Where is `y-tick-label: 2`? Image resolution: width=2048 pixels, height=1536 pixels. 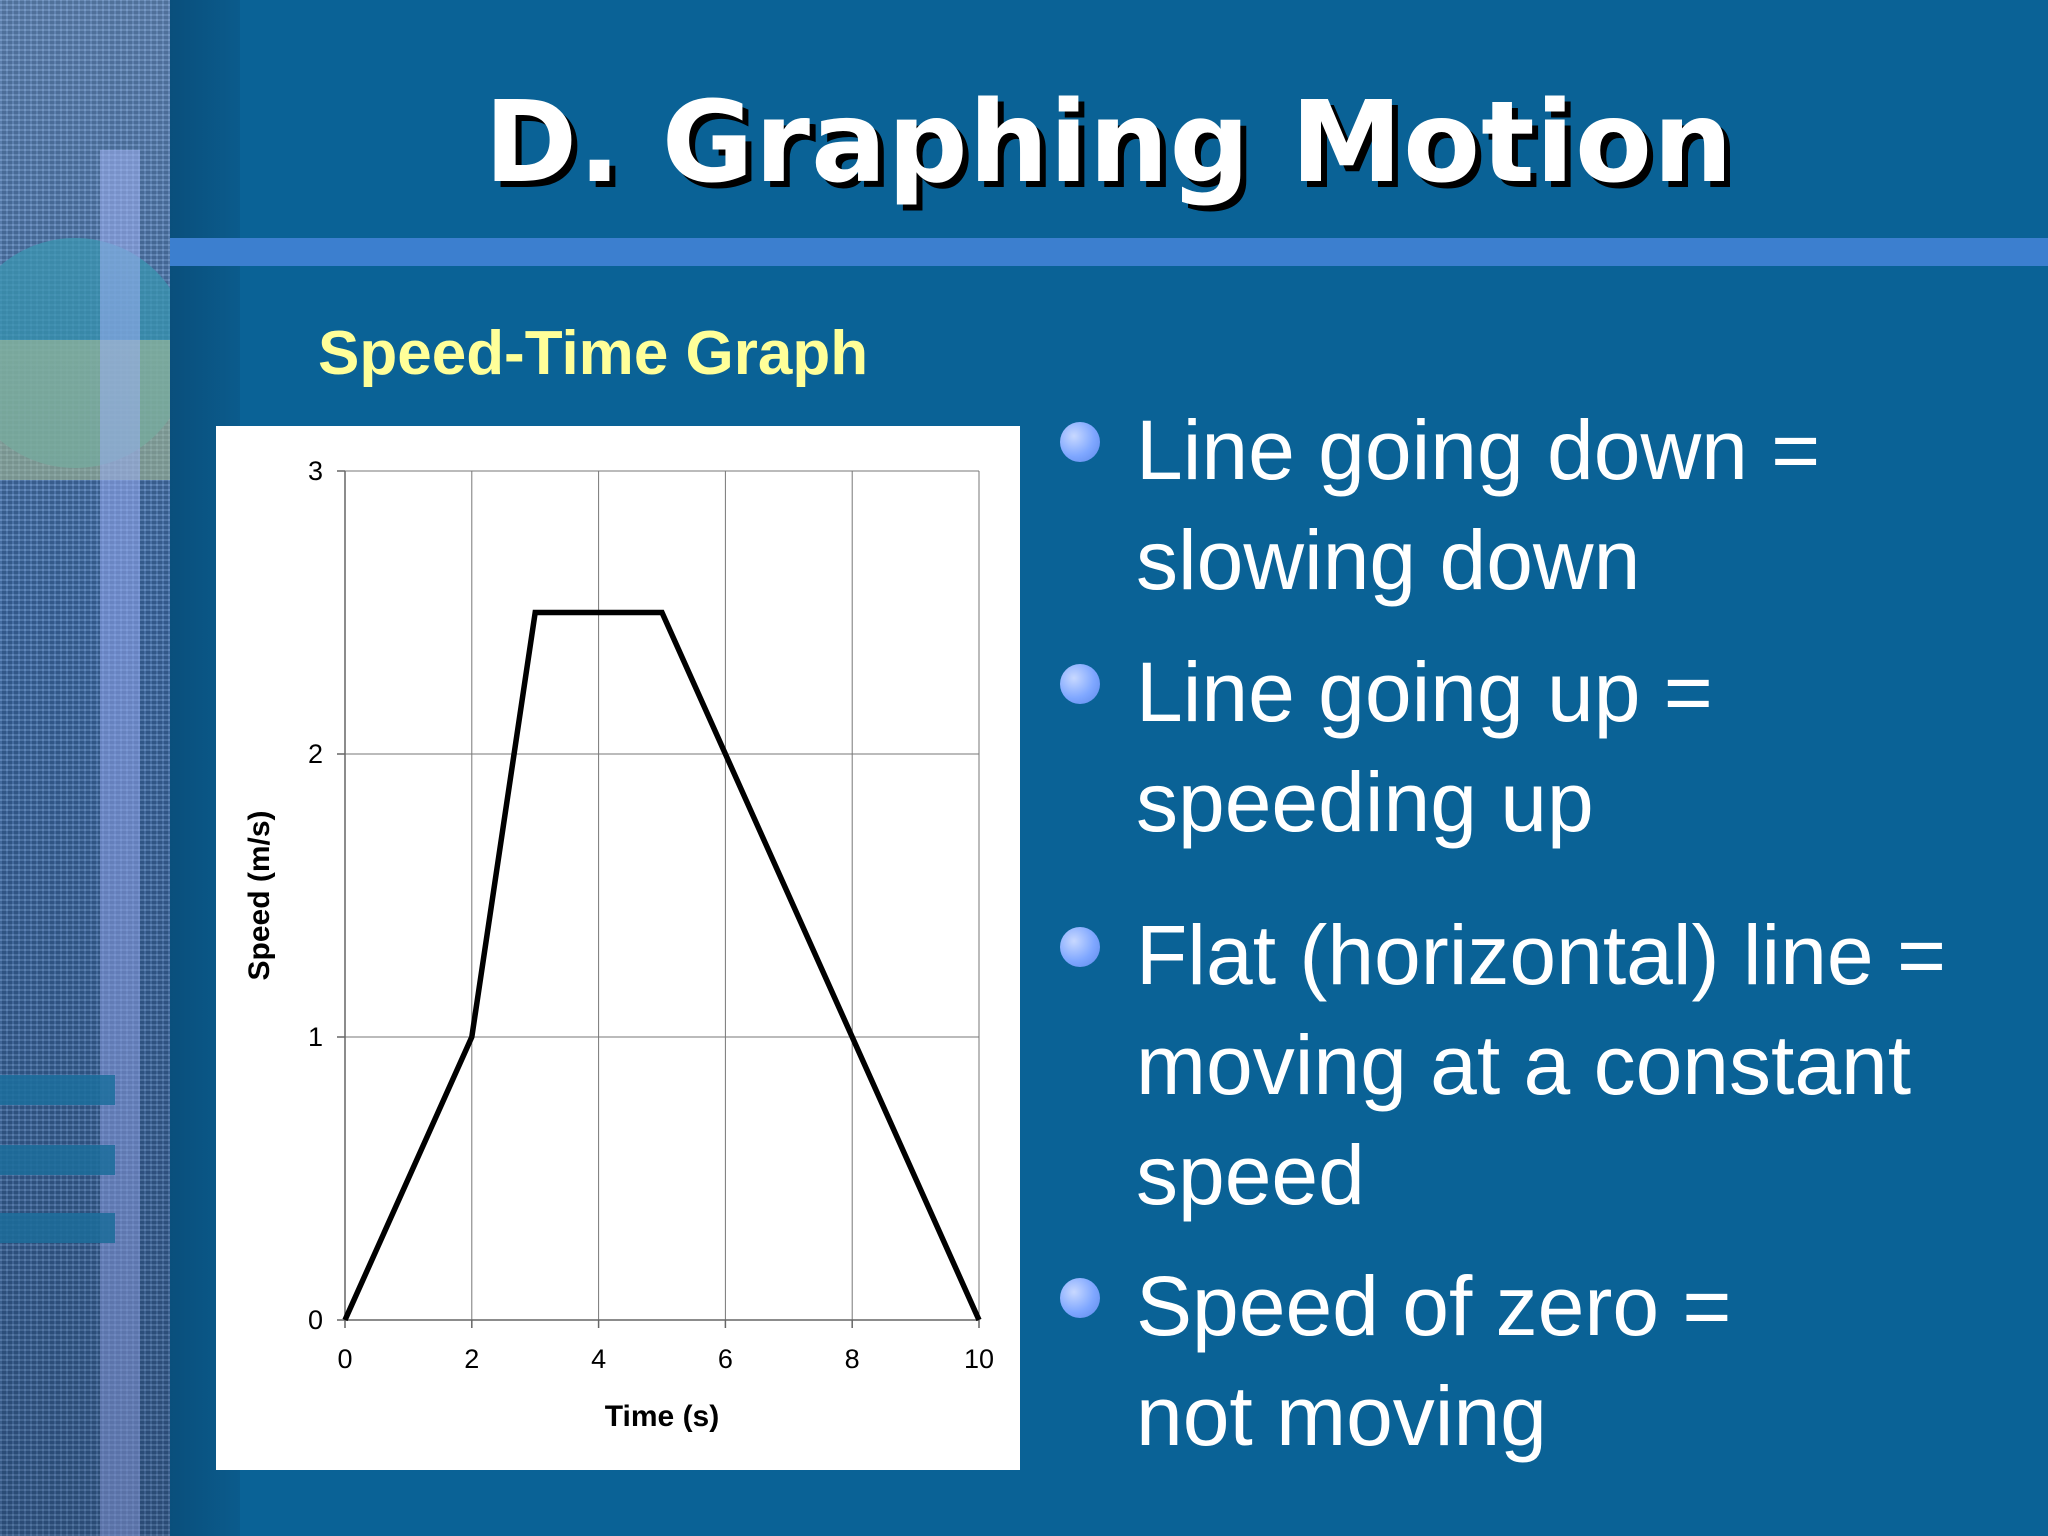 y-tick-label: 2 is located at coordinates (315, 754).